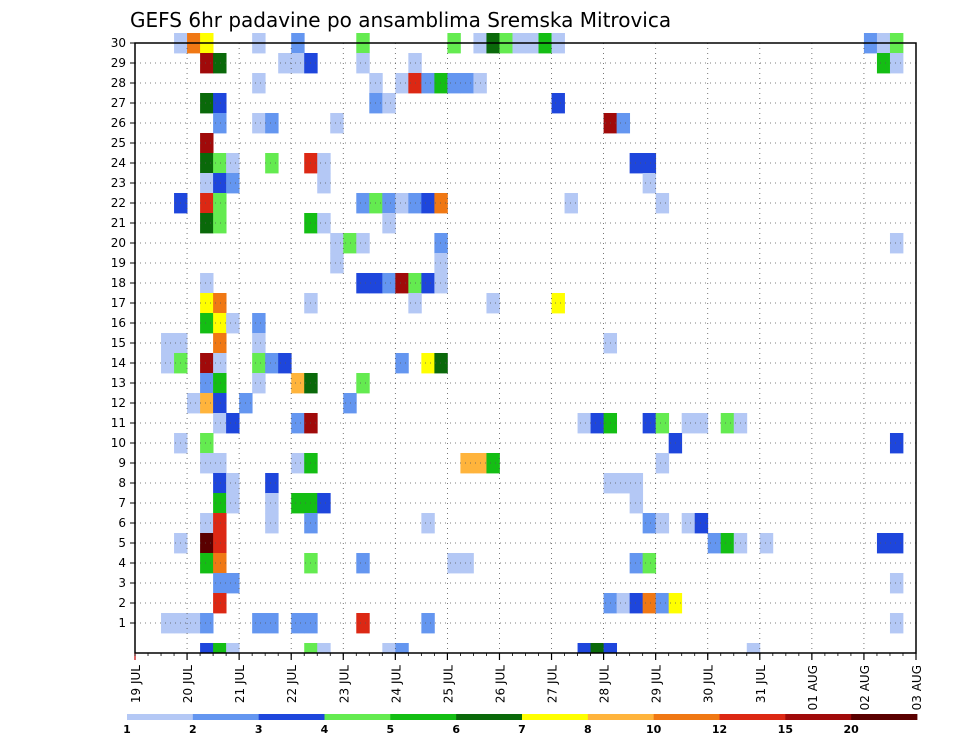 The image size is (960, 742). I want to click on y-tick-label: 18, so click(118, 283).